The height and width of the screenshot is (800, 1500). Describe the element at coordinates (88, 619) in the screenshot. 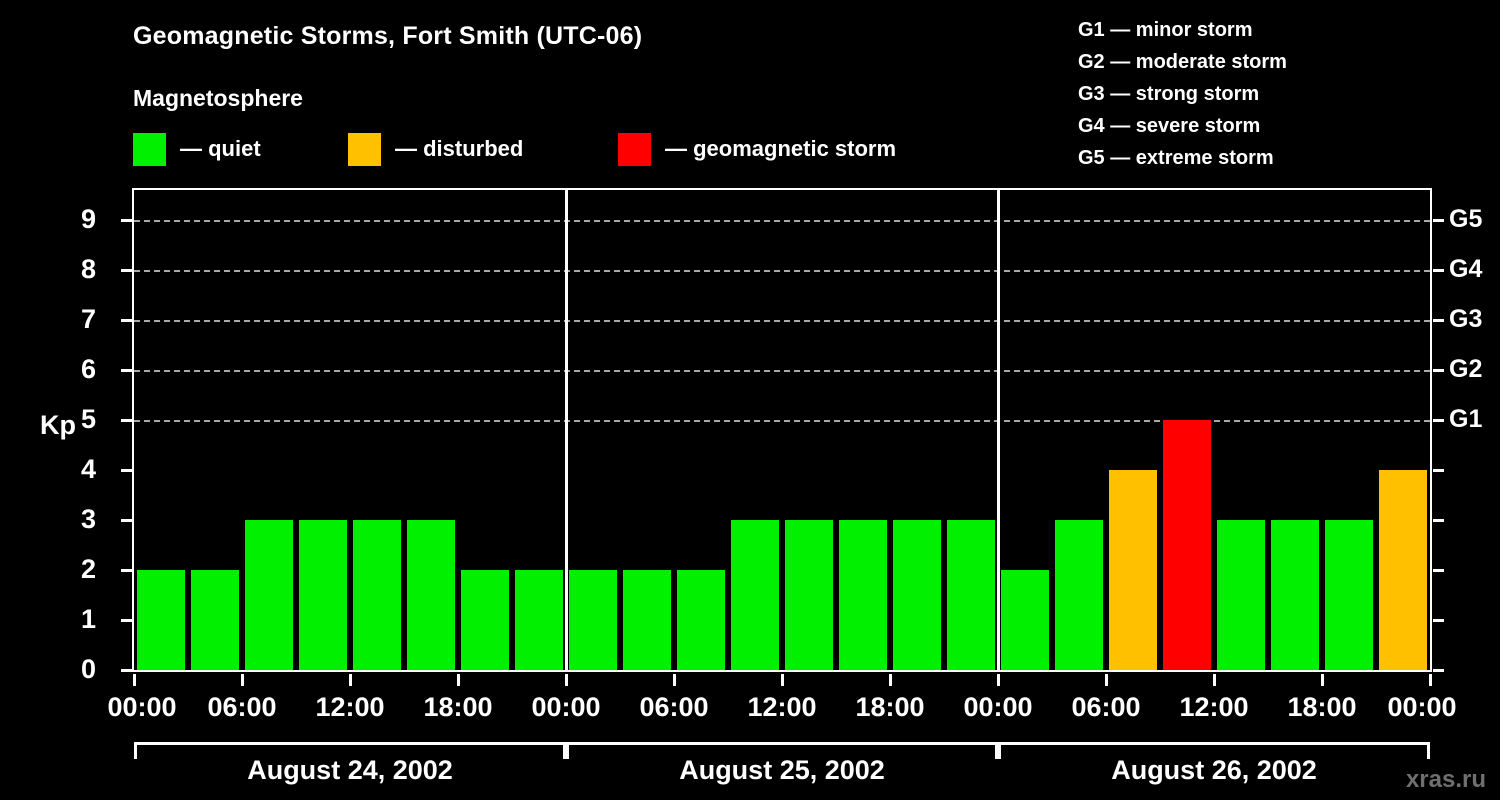

I see `y-tick-label: 1` at that location.